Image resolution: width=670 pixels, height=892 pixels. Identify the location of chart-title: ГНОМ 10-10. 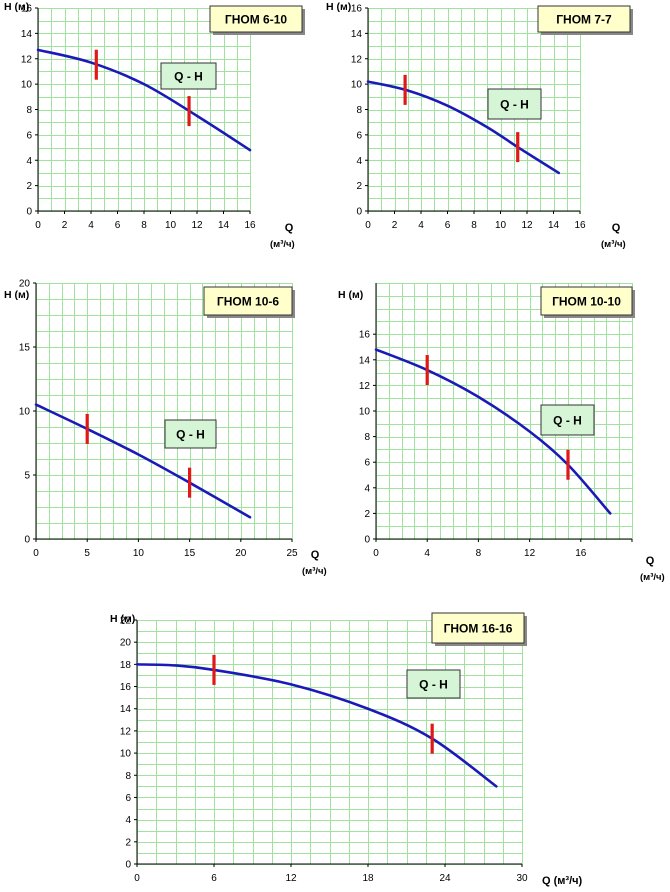
(586, 302).